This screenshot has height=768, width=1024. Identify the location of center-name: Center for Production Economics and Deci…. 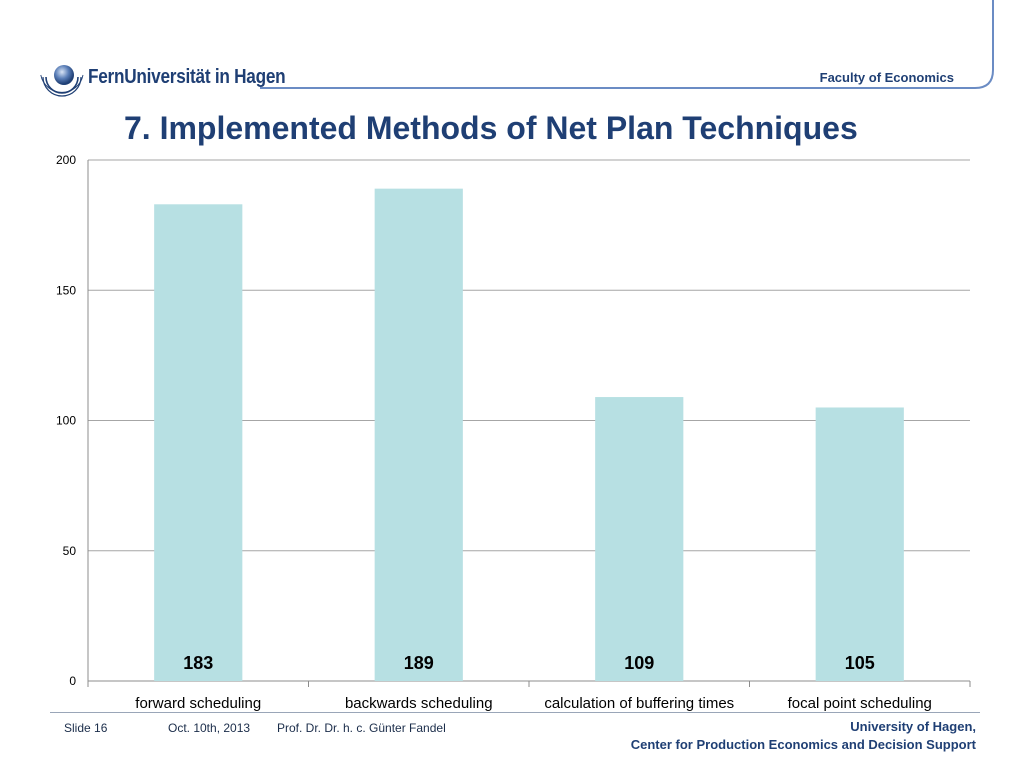
(803, 744).